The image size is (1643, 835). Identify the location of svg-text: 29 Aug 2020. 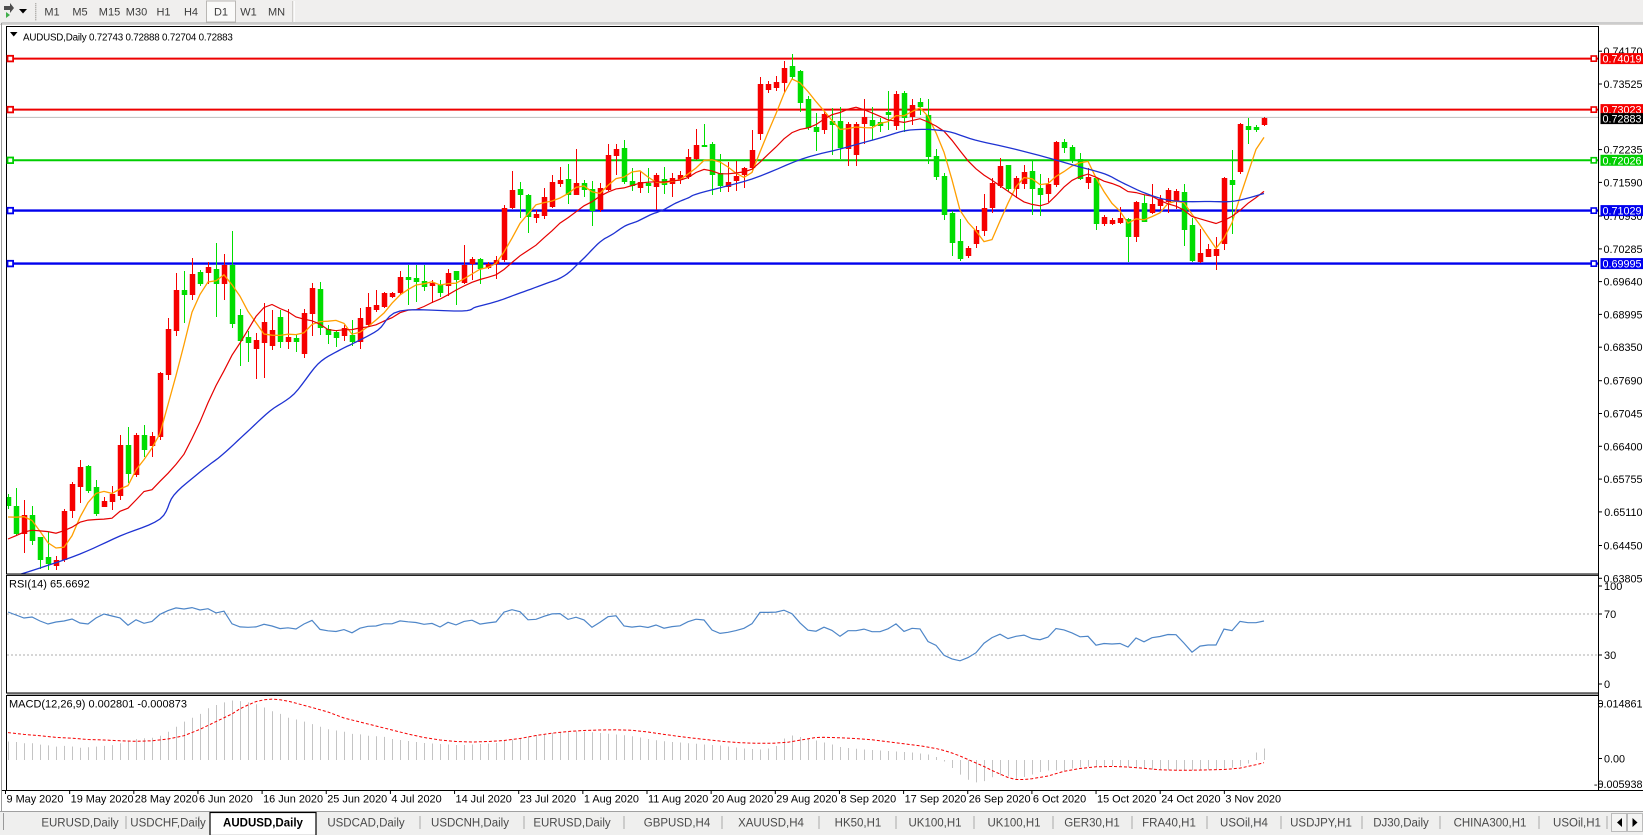
(806, 800).